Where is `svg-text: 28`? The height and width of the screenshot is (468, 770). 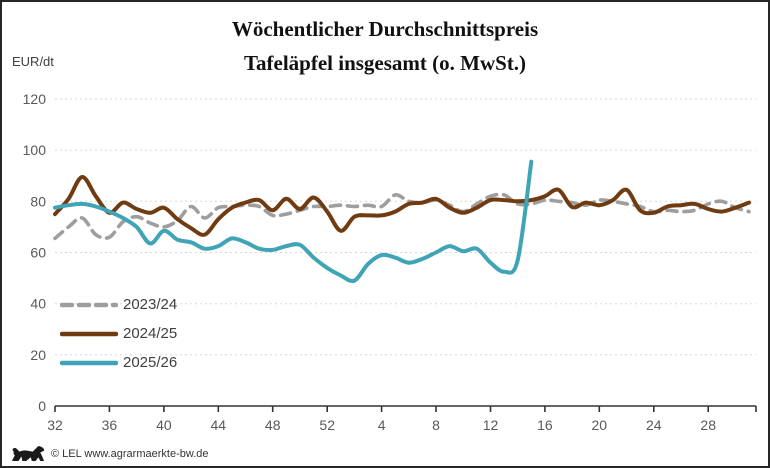 svg-text: 28 is located at coordinates (708, 425).